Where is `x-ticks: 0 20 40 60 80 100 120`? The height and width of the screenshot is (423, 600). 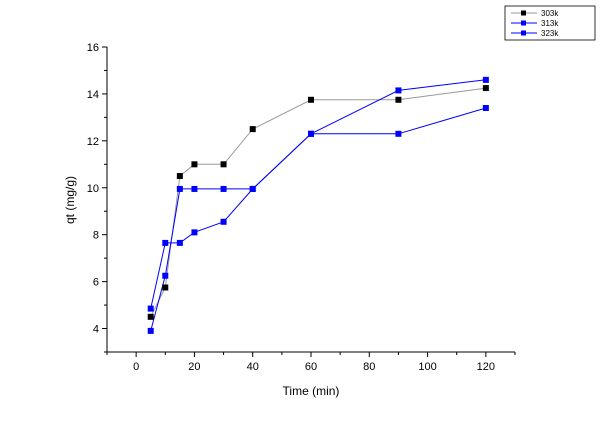
x-ticks: 0 20 40 60 80 100 120 is located at coordinates (311, 362).